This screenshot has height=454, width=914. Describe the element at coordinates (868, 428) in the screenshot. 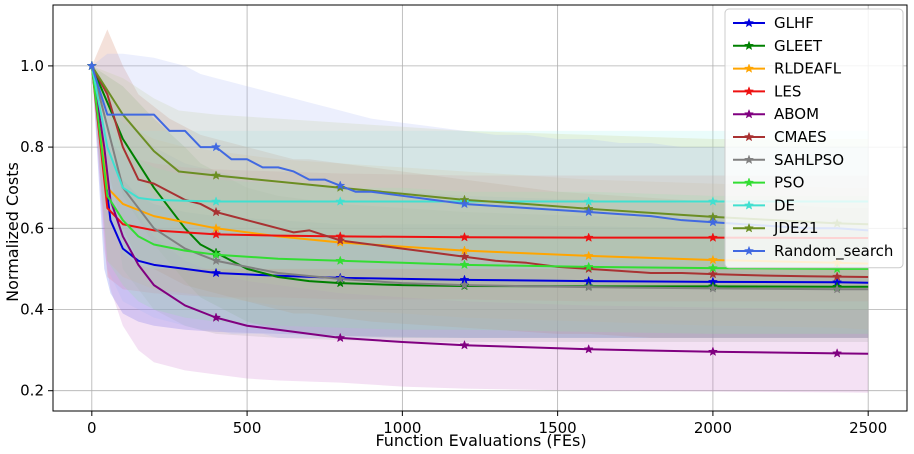

I see `x-tick-label: 2500` at that location.